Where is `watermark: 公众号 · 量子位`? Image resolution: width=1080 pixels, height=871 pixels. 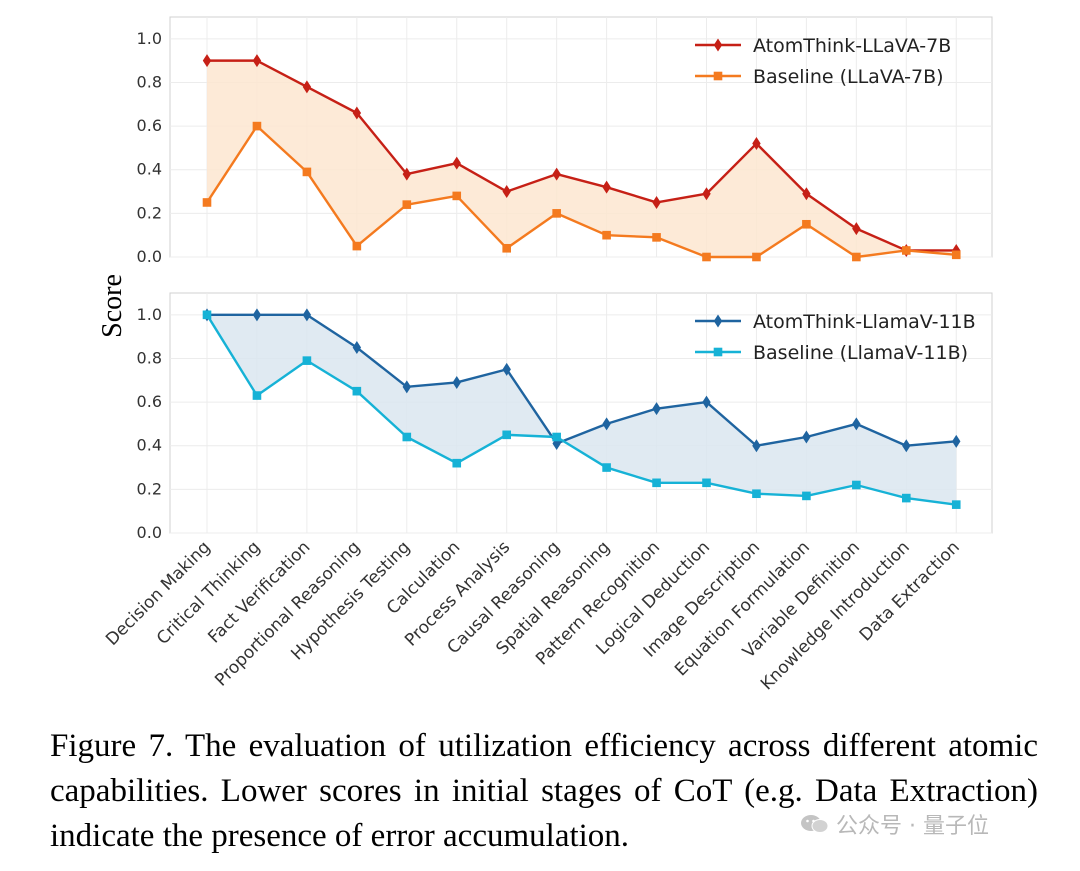
watermark: 公众号 · 量子位 is located at coordinates (894, 824).